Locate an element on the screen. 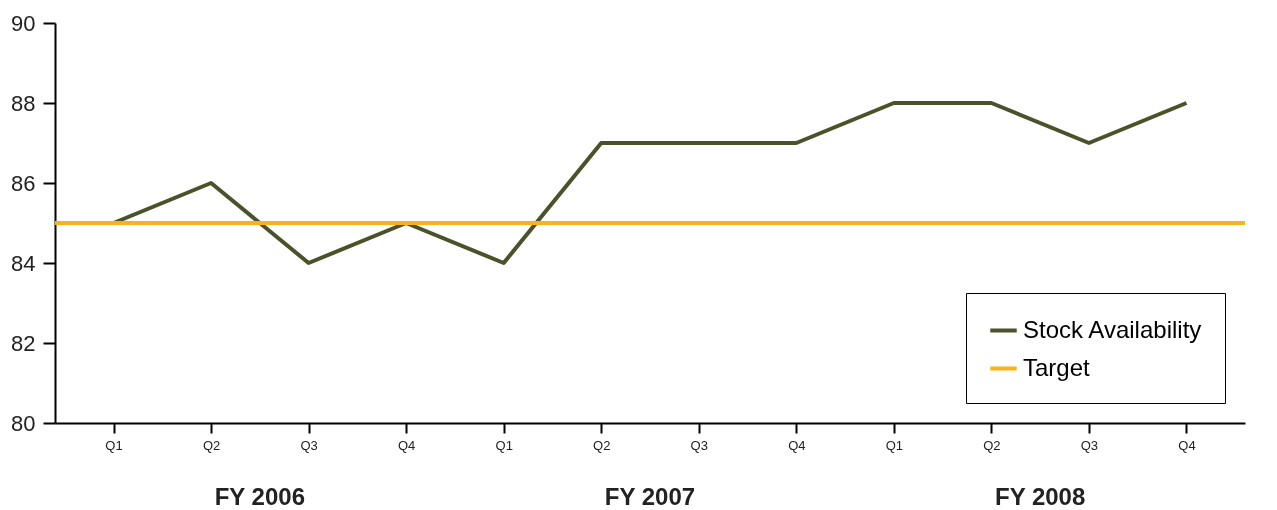 This screenshot has width=1277, height=510. legend-label: Stock Availability is located at coordinates (1112, 329).